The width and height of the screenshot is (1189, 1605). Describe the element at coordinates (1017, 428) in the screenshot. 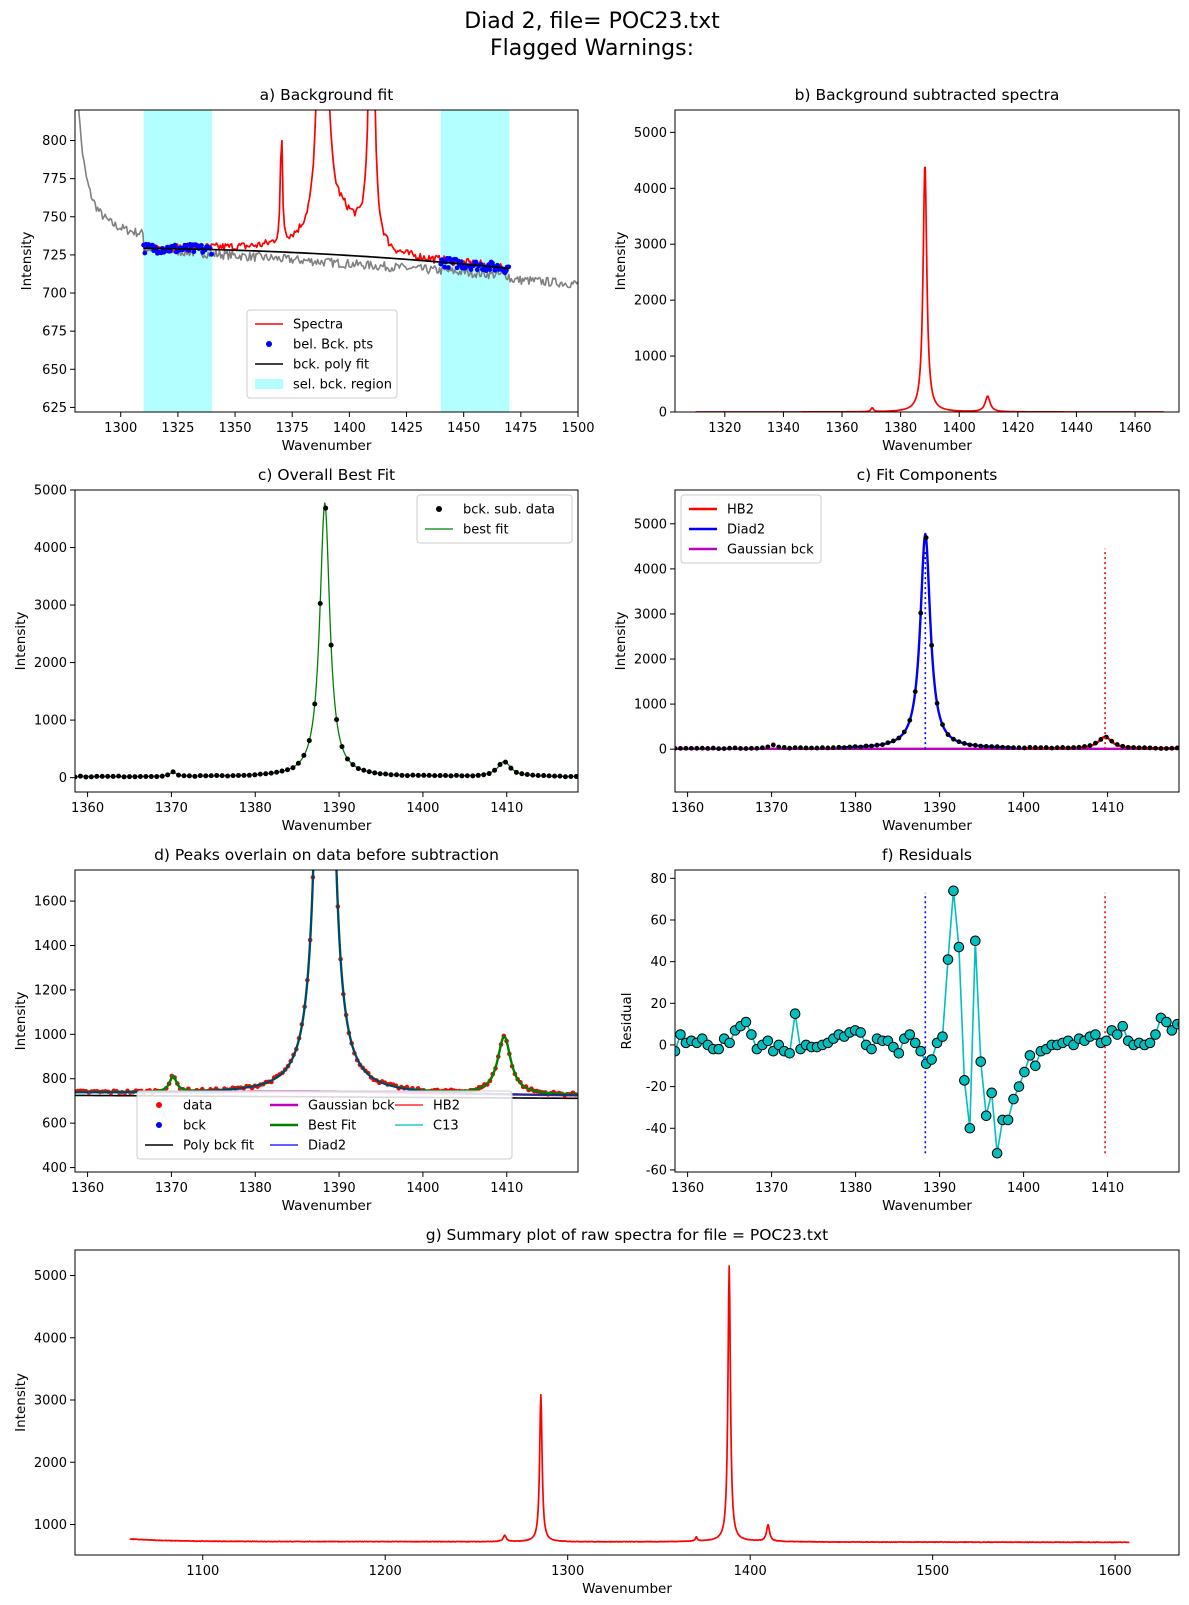

I see `x-tick-label: 1420` at that location.